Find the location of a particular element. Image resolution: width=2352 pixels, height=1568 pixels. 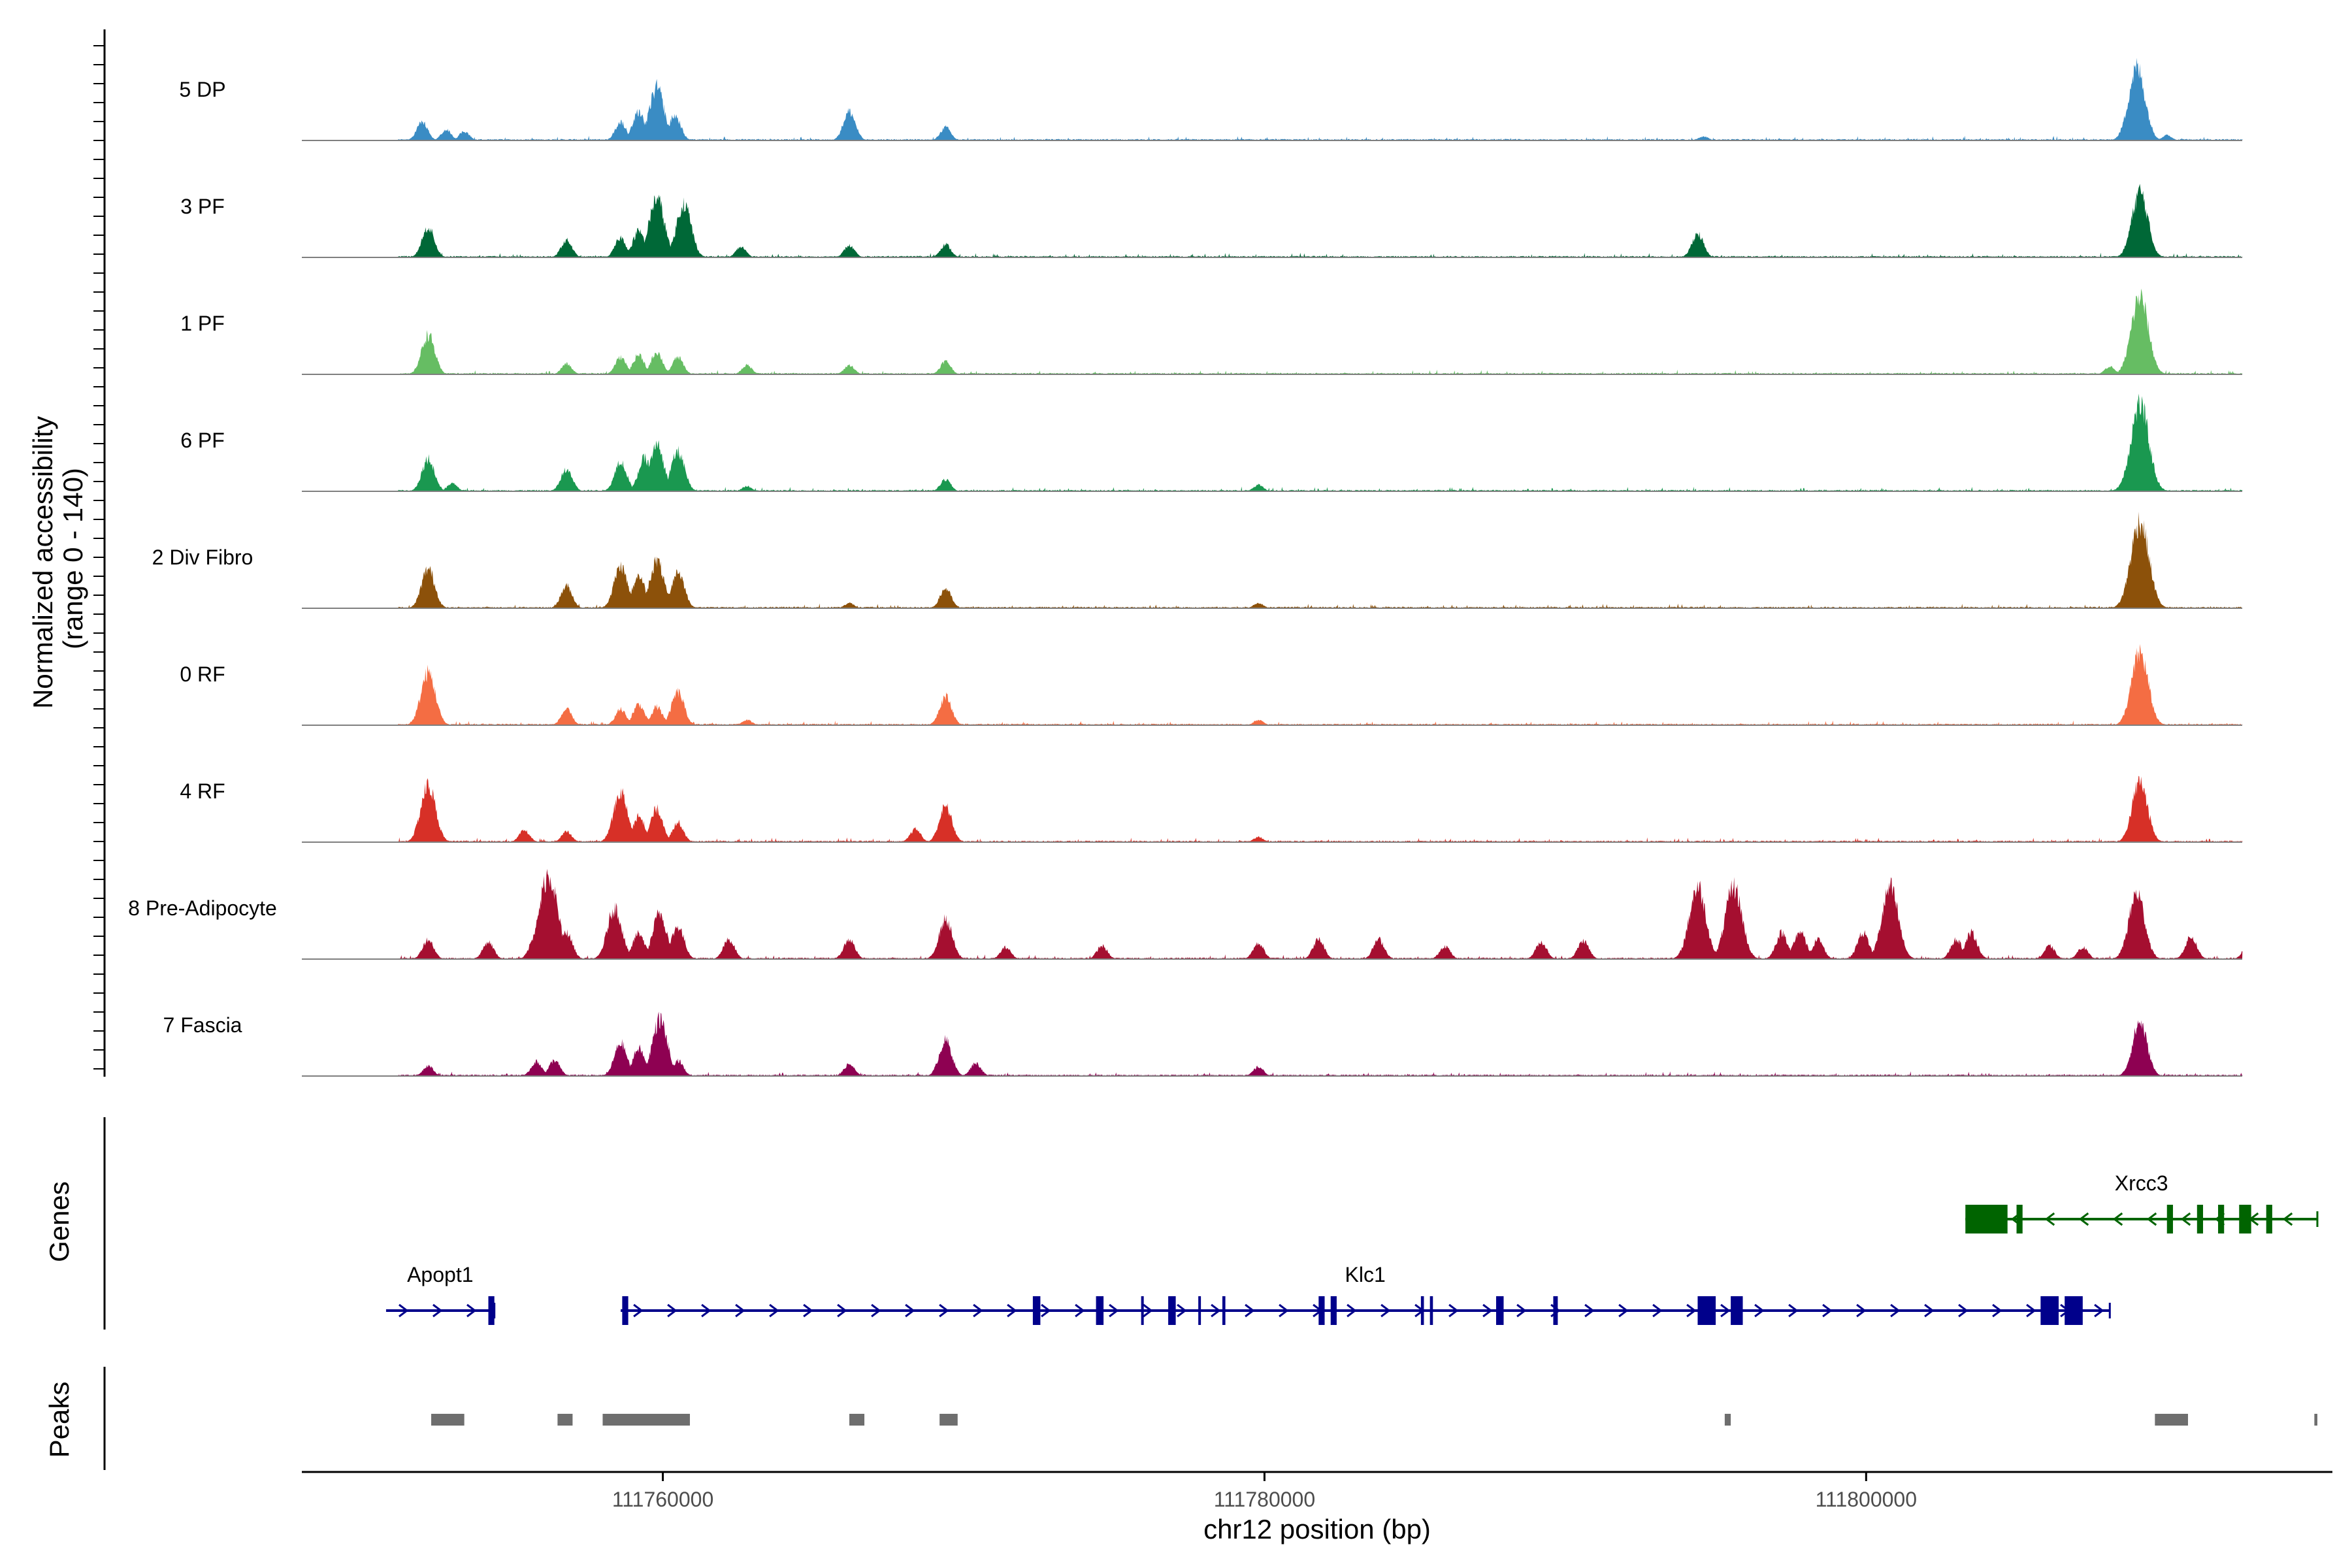

genes-panel-title: Genes is located at coordinates (59, 1221).